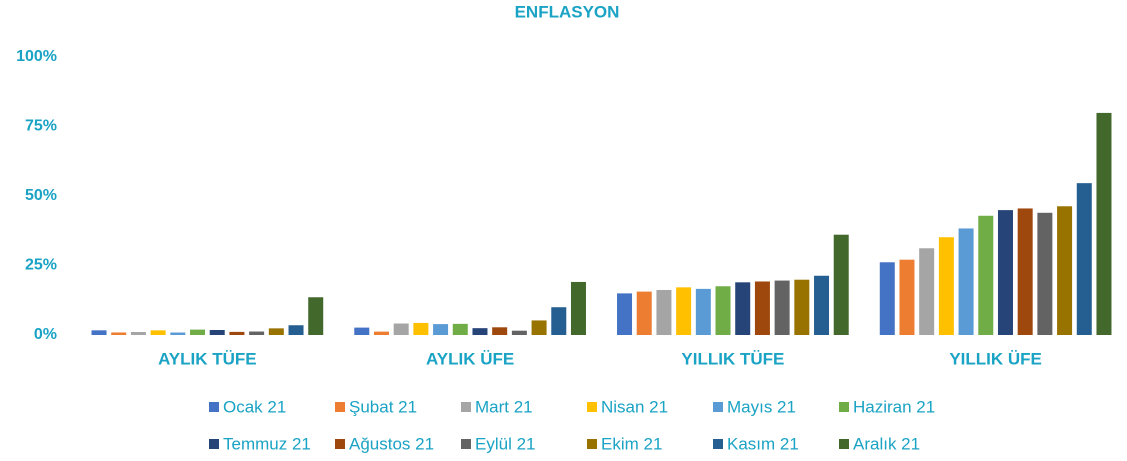  I want to click on y-tick-label: 50%, so click(41, 195).